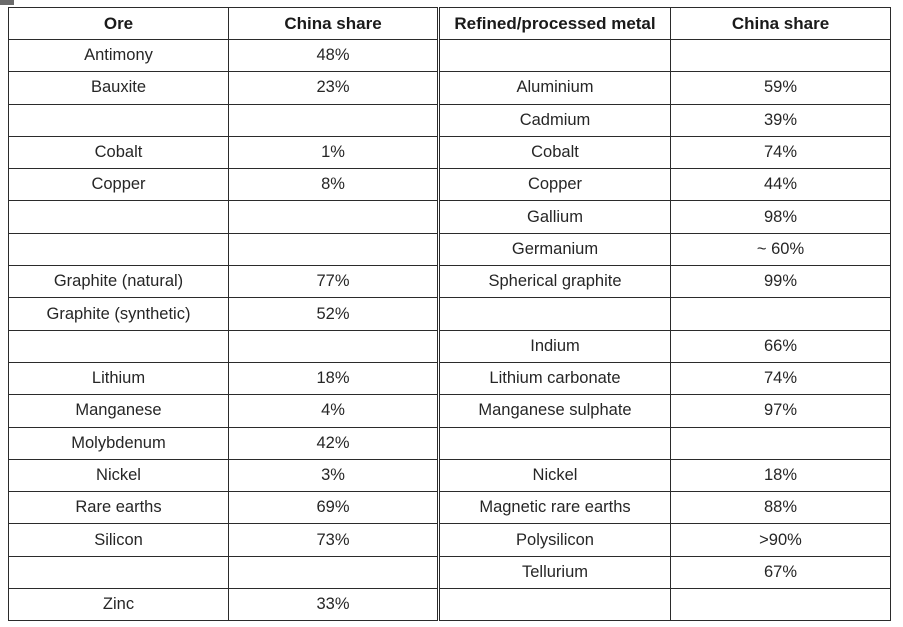  Describe the element at coordinates (333, 185) in the screenshot. I see `ore-share-cell: 8%` at that location.